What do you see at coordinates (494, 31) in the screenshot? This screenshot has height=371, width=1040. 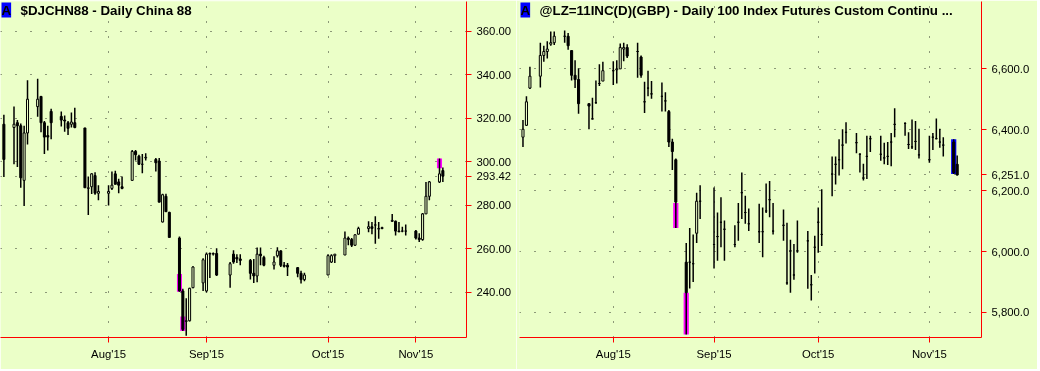 I see `y-tick-label: 360.00` at bounding box center [494, 31].